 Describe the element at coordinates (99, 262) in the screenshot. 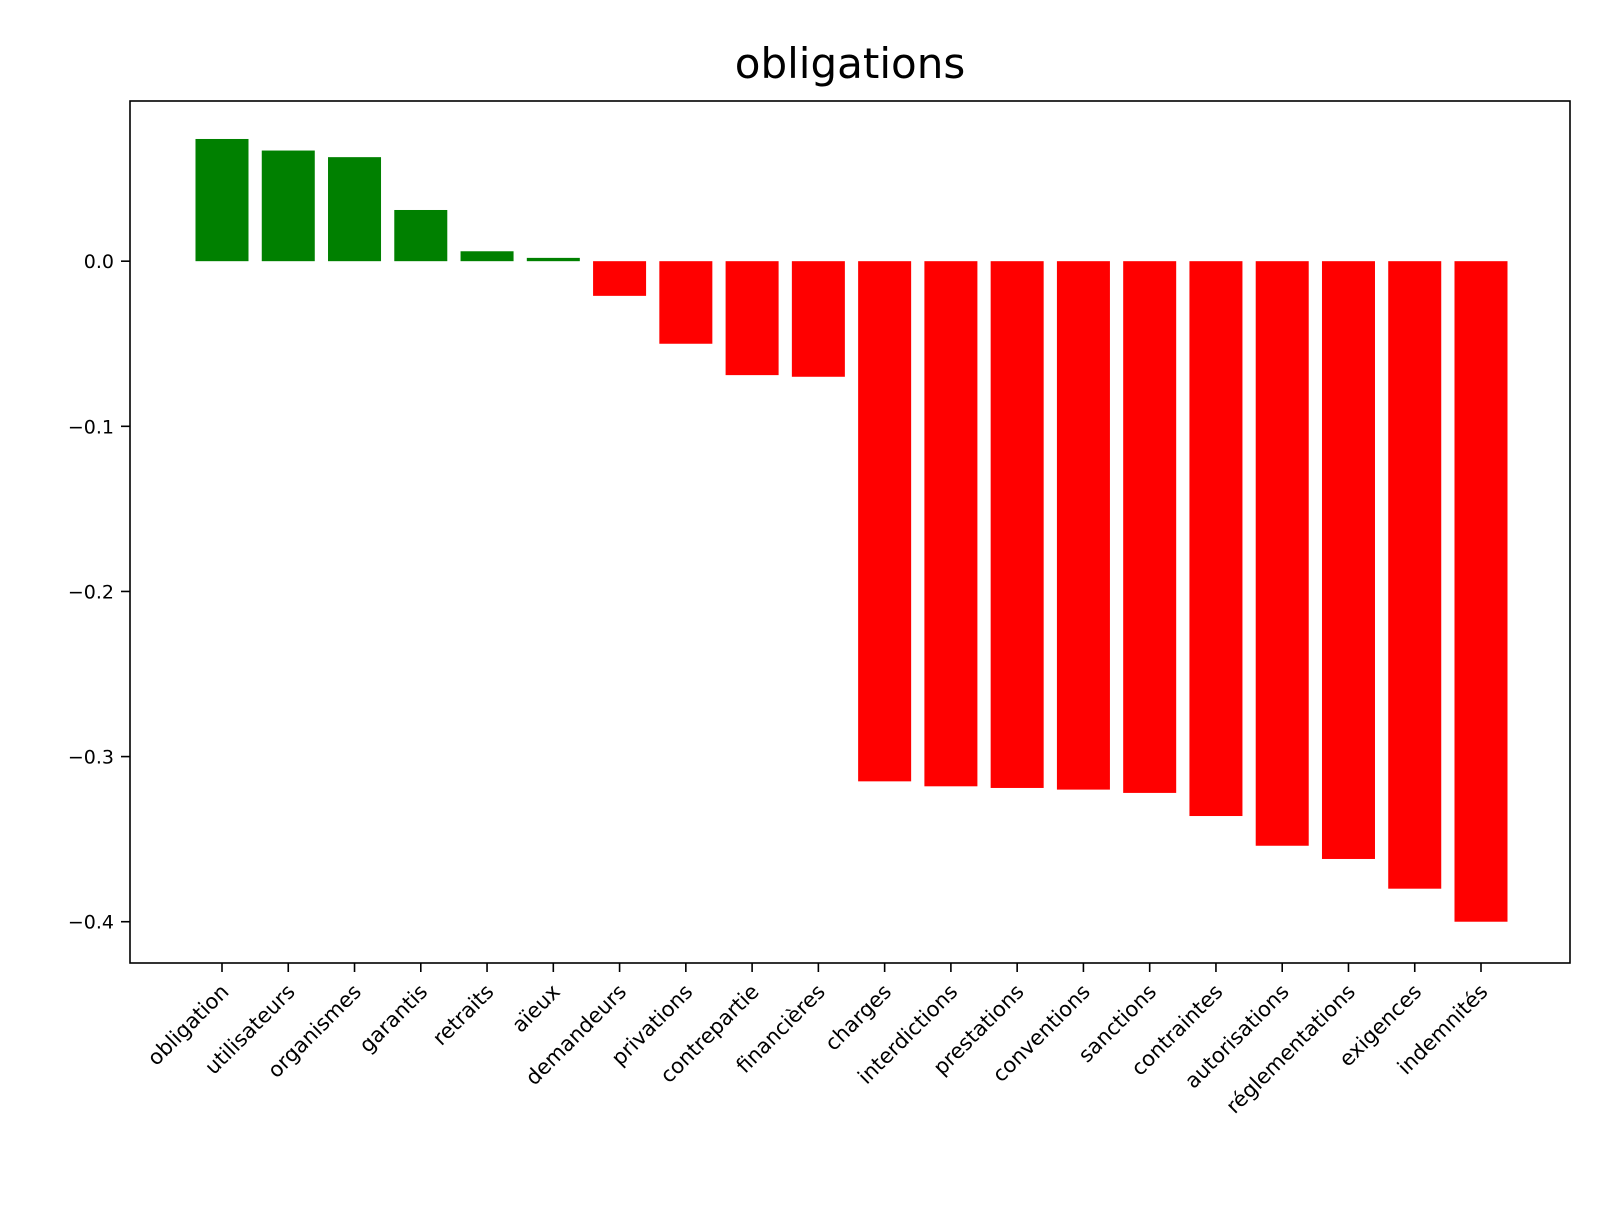

I see `y-tick-label-0: 0.0` at that location.